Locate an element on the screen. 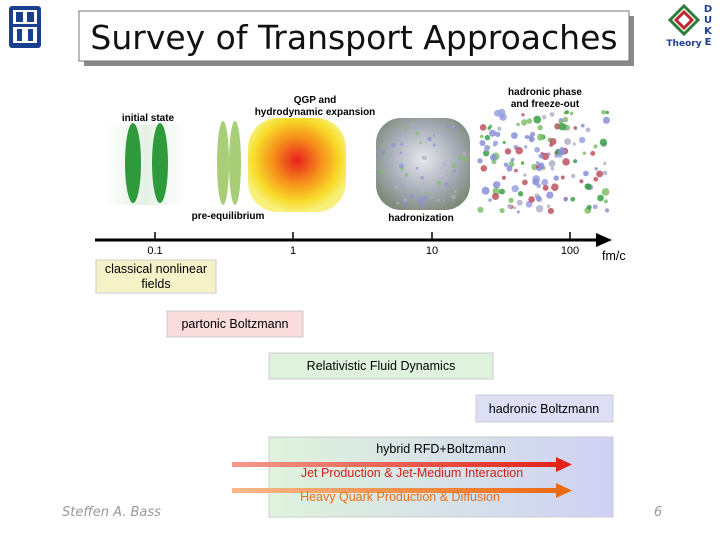 This screenshot has width=720, height=540. label-line: classical nonlinear is located at coordinates (156, 269).